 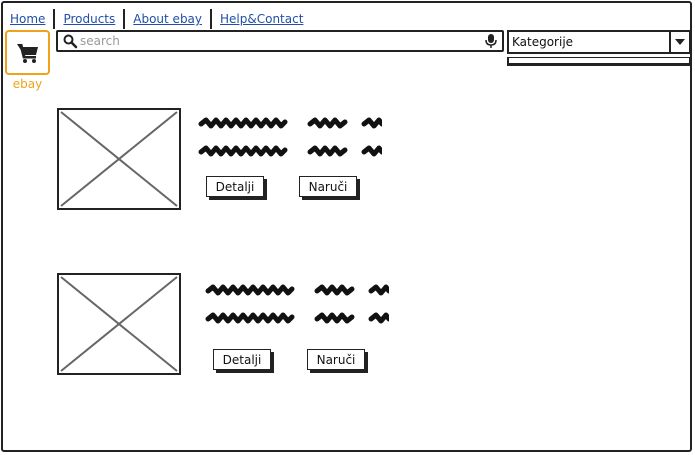 What do you see at coordinates (262, 19) in the screenshot?
I see `nav-link-help-contact: Help&Contact` at bounding box center [262, 19].